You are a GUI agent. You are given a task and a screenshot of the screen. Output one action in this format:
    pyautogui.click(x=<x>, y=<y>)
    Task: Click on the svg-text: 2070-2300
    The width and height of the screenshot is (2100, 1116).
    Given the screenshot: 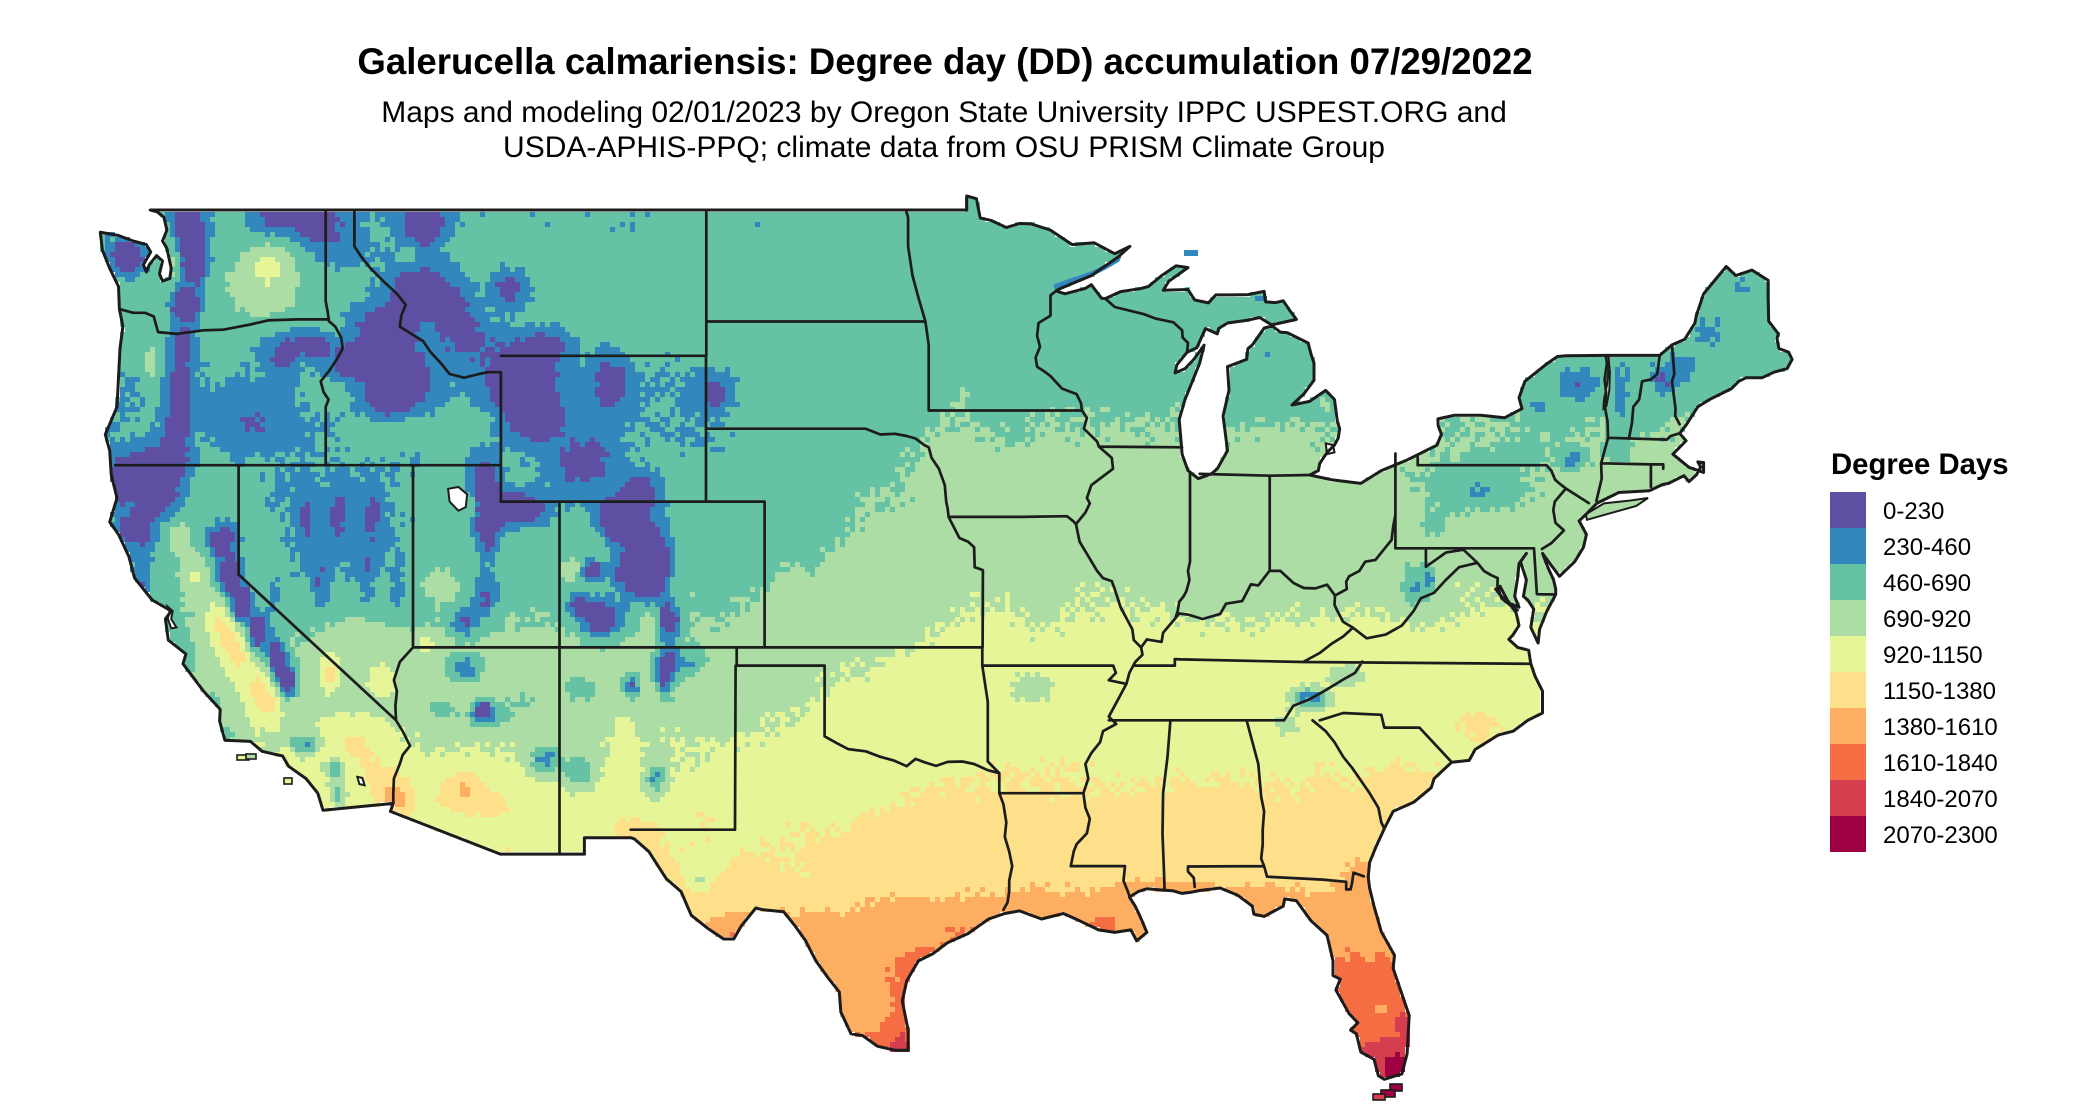 What is the action you would take?
    pyautogui.click(x=1940, y=835)
    